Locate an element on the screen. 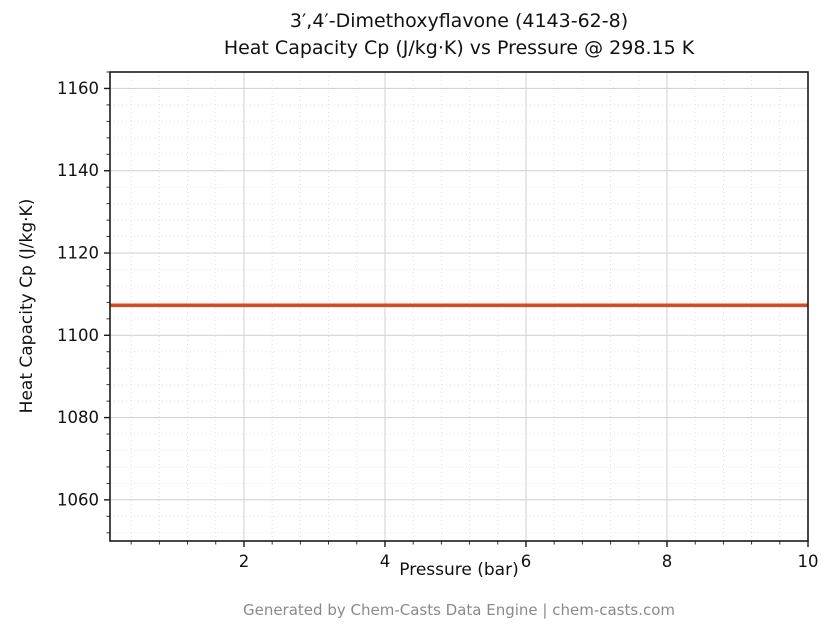 The width and height of the screenshot is (836, 644). y-tick-label: 1100 is located at coordinates (78, 335).